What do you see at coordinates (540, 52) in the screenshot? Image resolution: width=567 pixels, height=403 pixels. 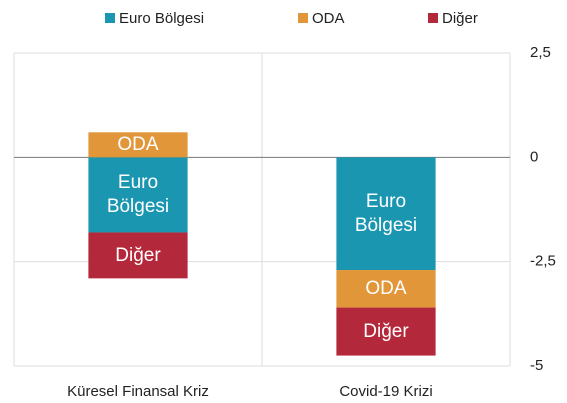 I see `y-tick-label: 2,5` at bounding box center [540, 52].